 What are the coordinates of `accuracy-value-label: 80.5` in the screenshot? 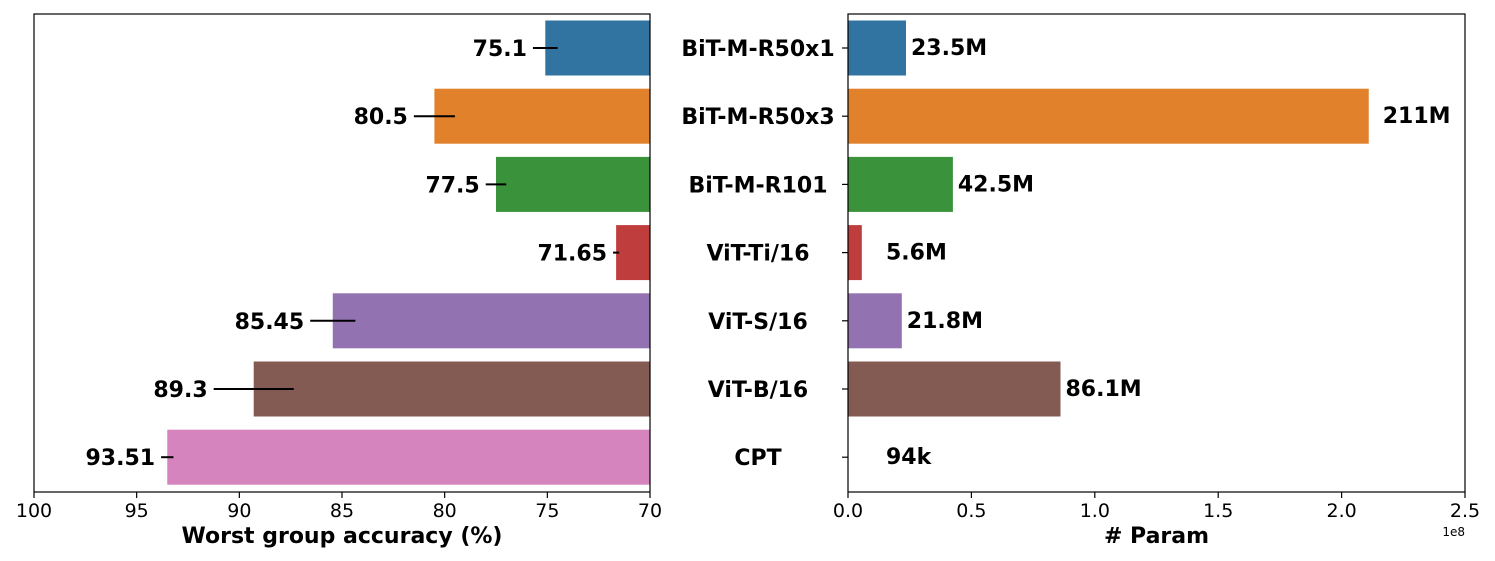 It's located at (381, 117).